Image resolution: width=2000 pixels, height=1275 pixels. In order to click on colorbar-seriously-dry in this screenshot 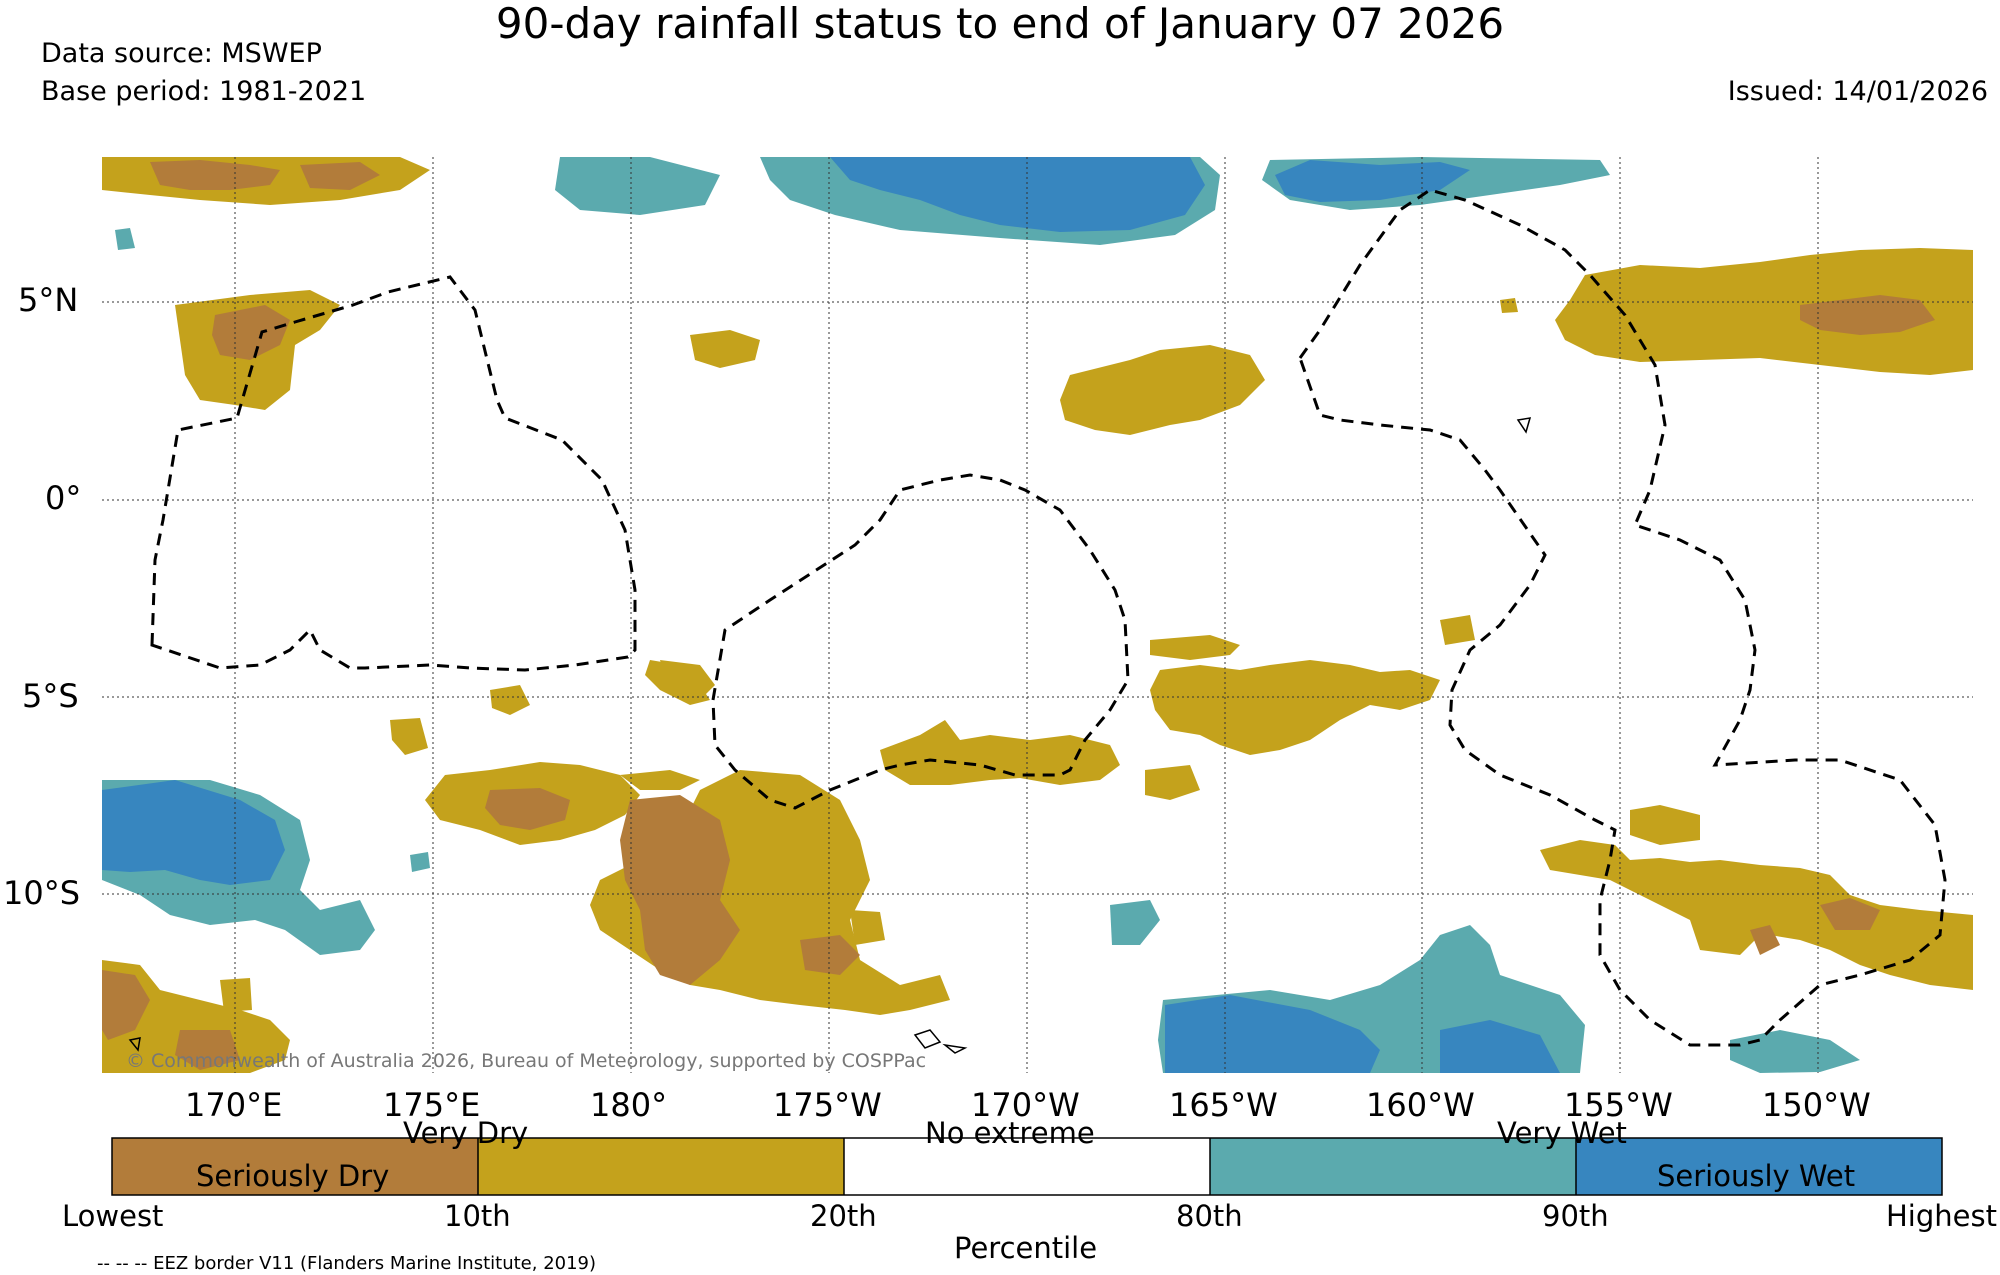, I will do `click(295, 1166)`.